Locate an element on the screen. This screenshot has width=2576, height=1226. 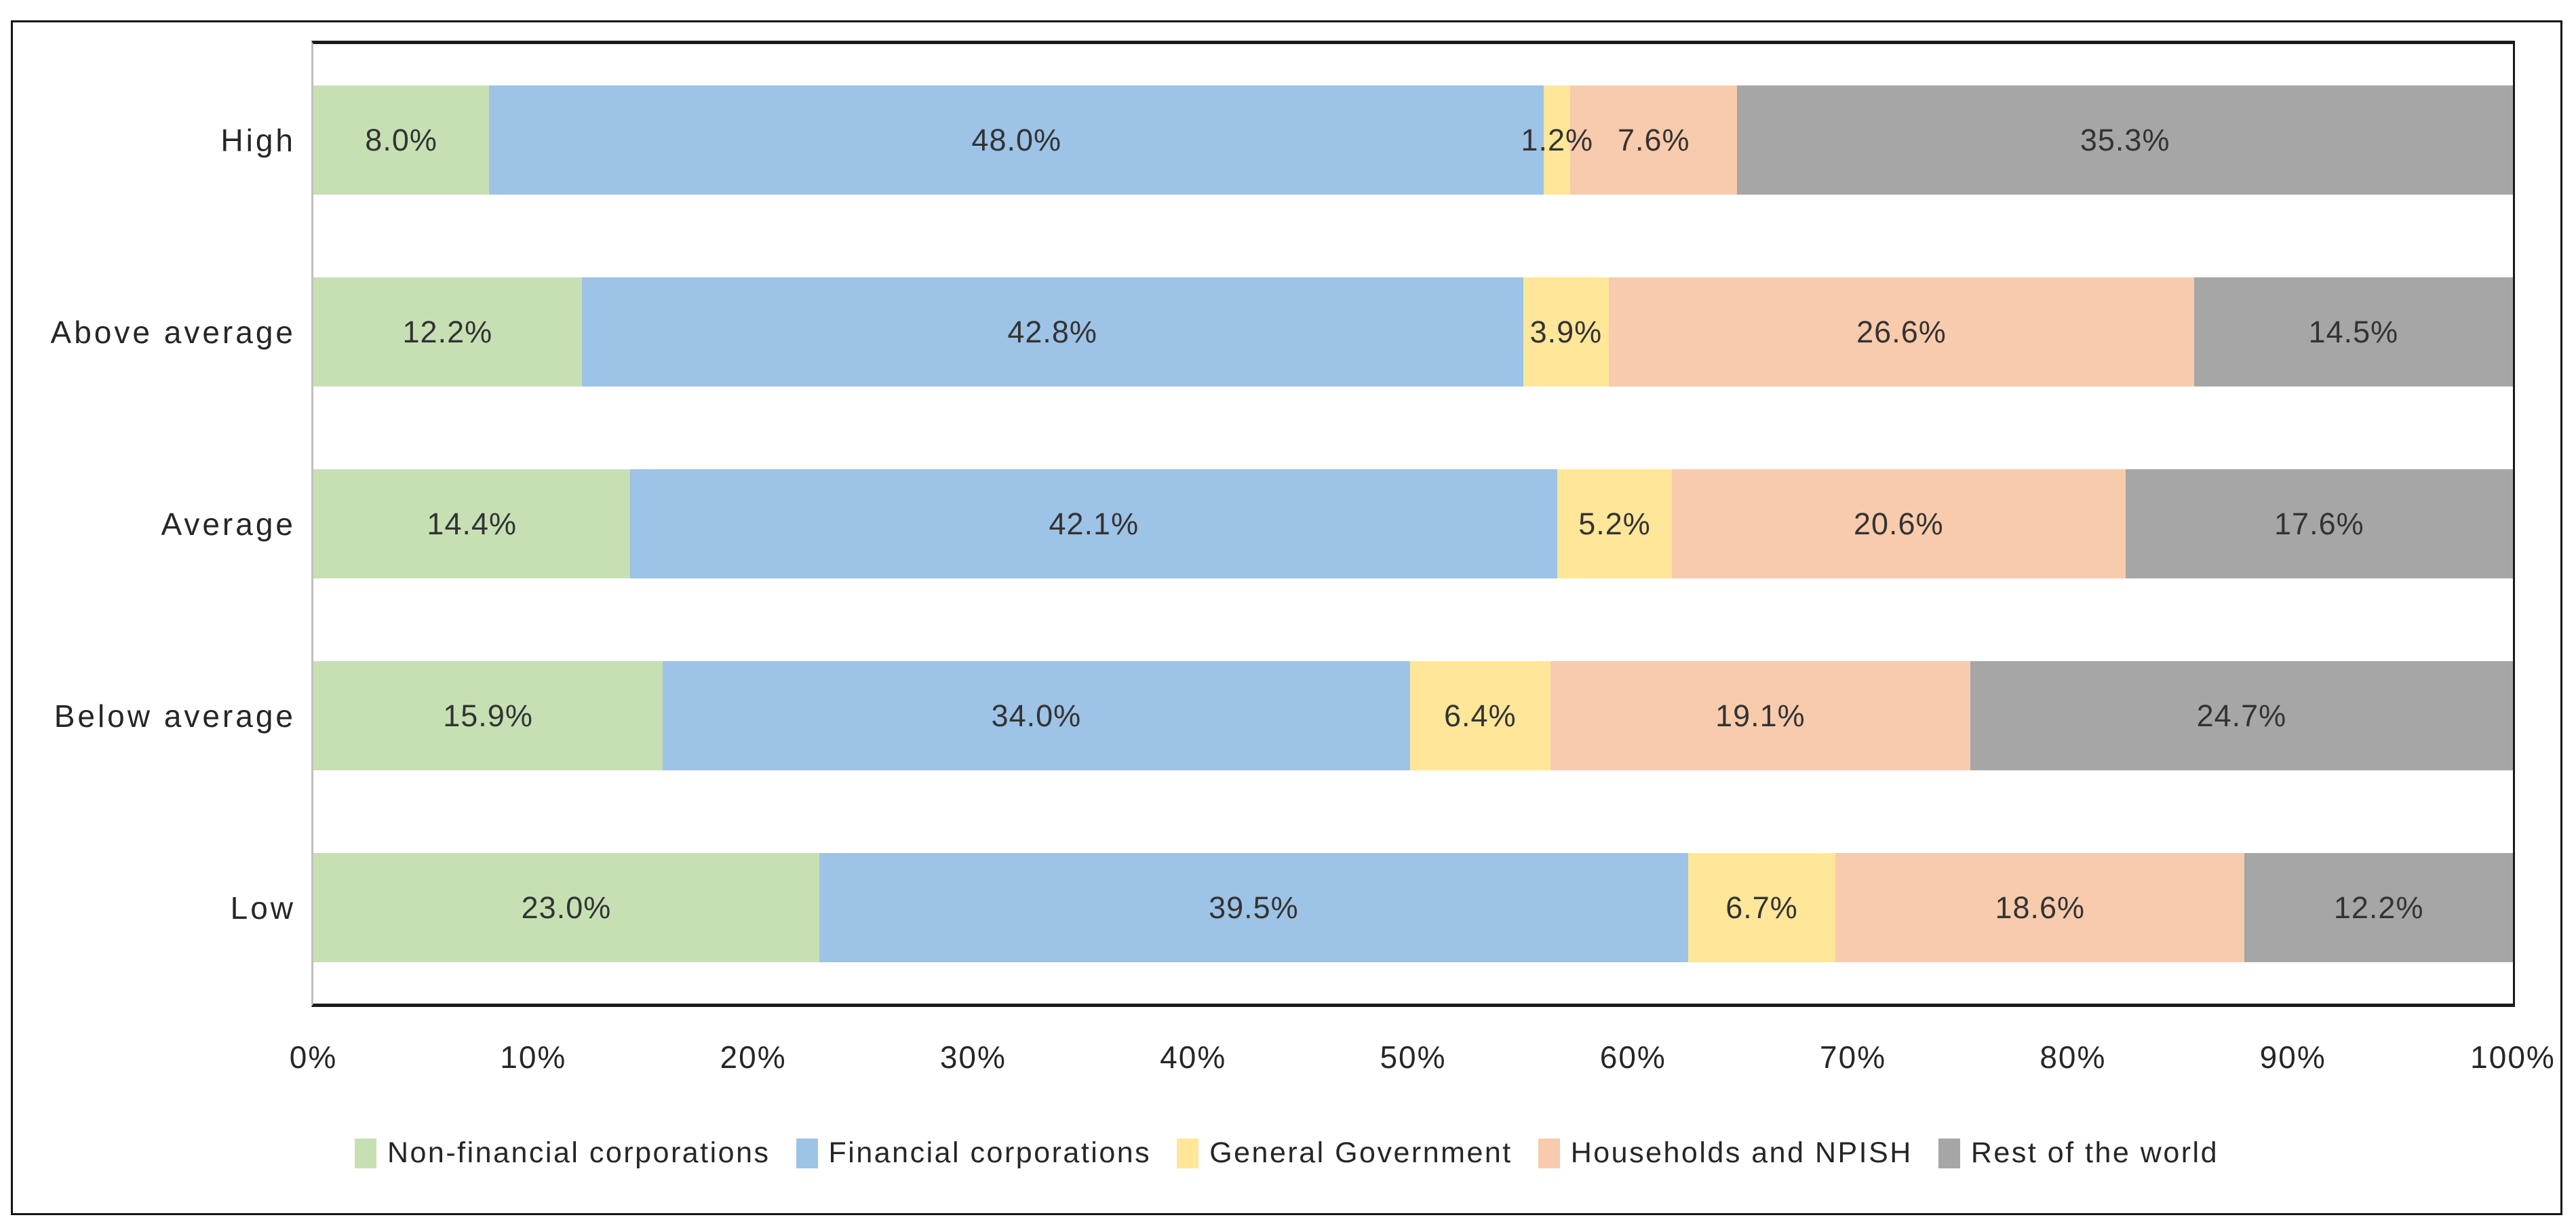
bar-segment: 34.0% is located at coordinates (1036, 715).